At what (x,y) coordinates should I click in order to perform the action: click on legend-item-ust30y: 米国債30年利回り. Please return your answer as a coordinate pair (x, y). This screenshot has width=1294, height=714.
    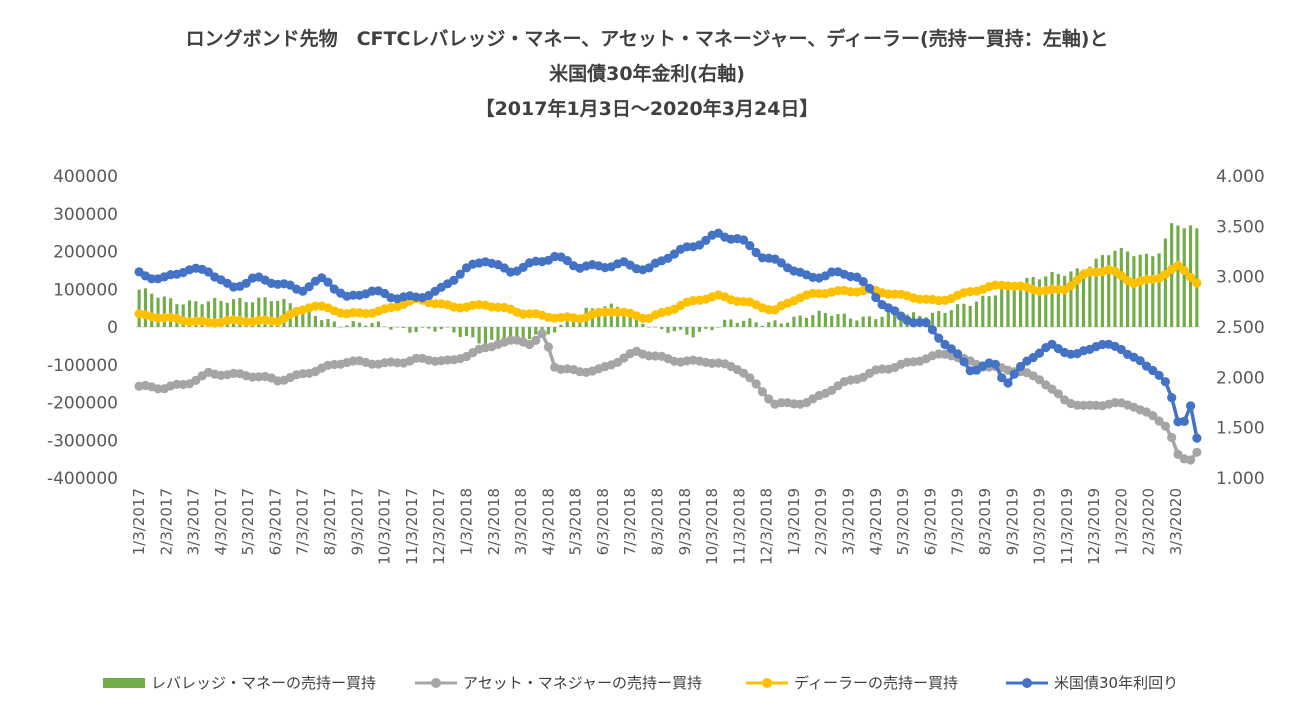
    Looking at the image, I should click on (1092, 682).